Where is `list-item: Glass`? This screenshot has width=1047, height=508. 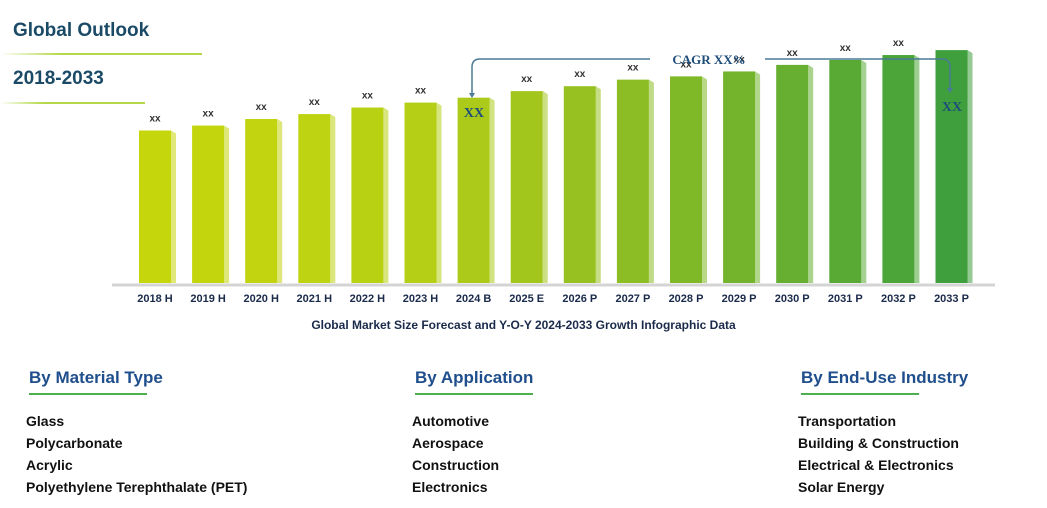
list-item: Glass is located at coordinates (45, 421).